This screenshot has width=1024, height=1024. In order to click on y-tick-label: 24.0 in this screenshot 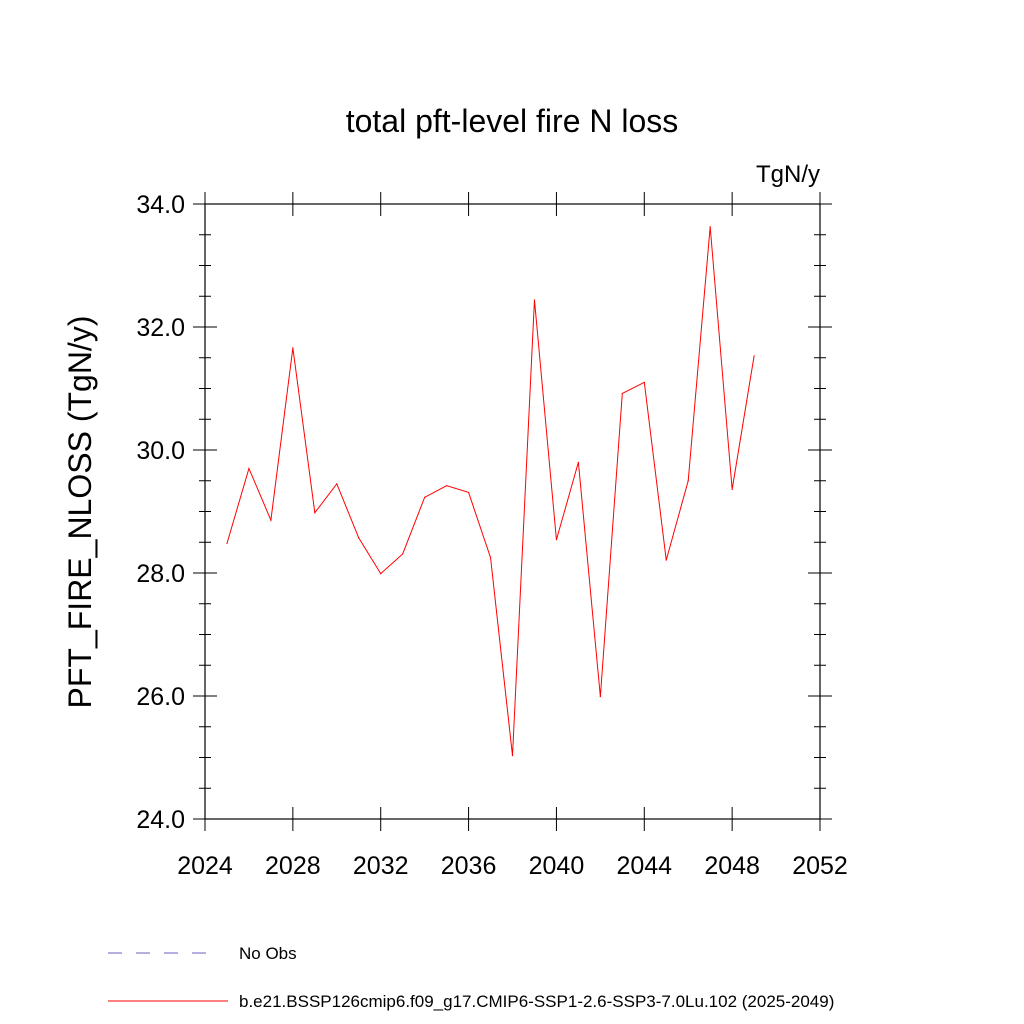, I will do `click(160, 820)`.